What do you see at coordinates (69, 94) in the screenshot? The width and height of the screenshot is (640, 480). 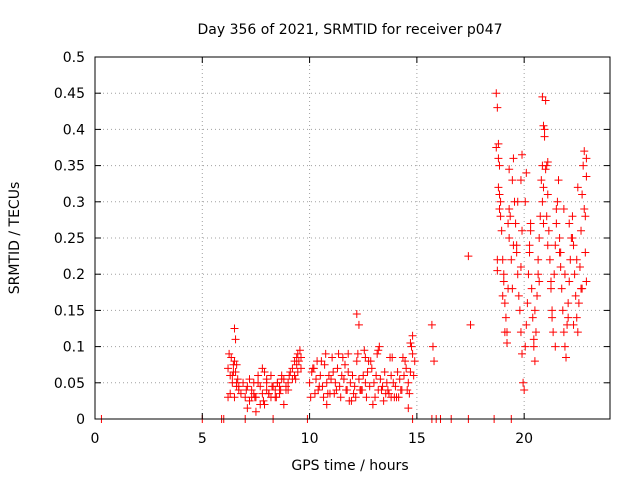 I see `y-tick-label: 0.45` at bounding box center [69, 94].